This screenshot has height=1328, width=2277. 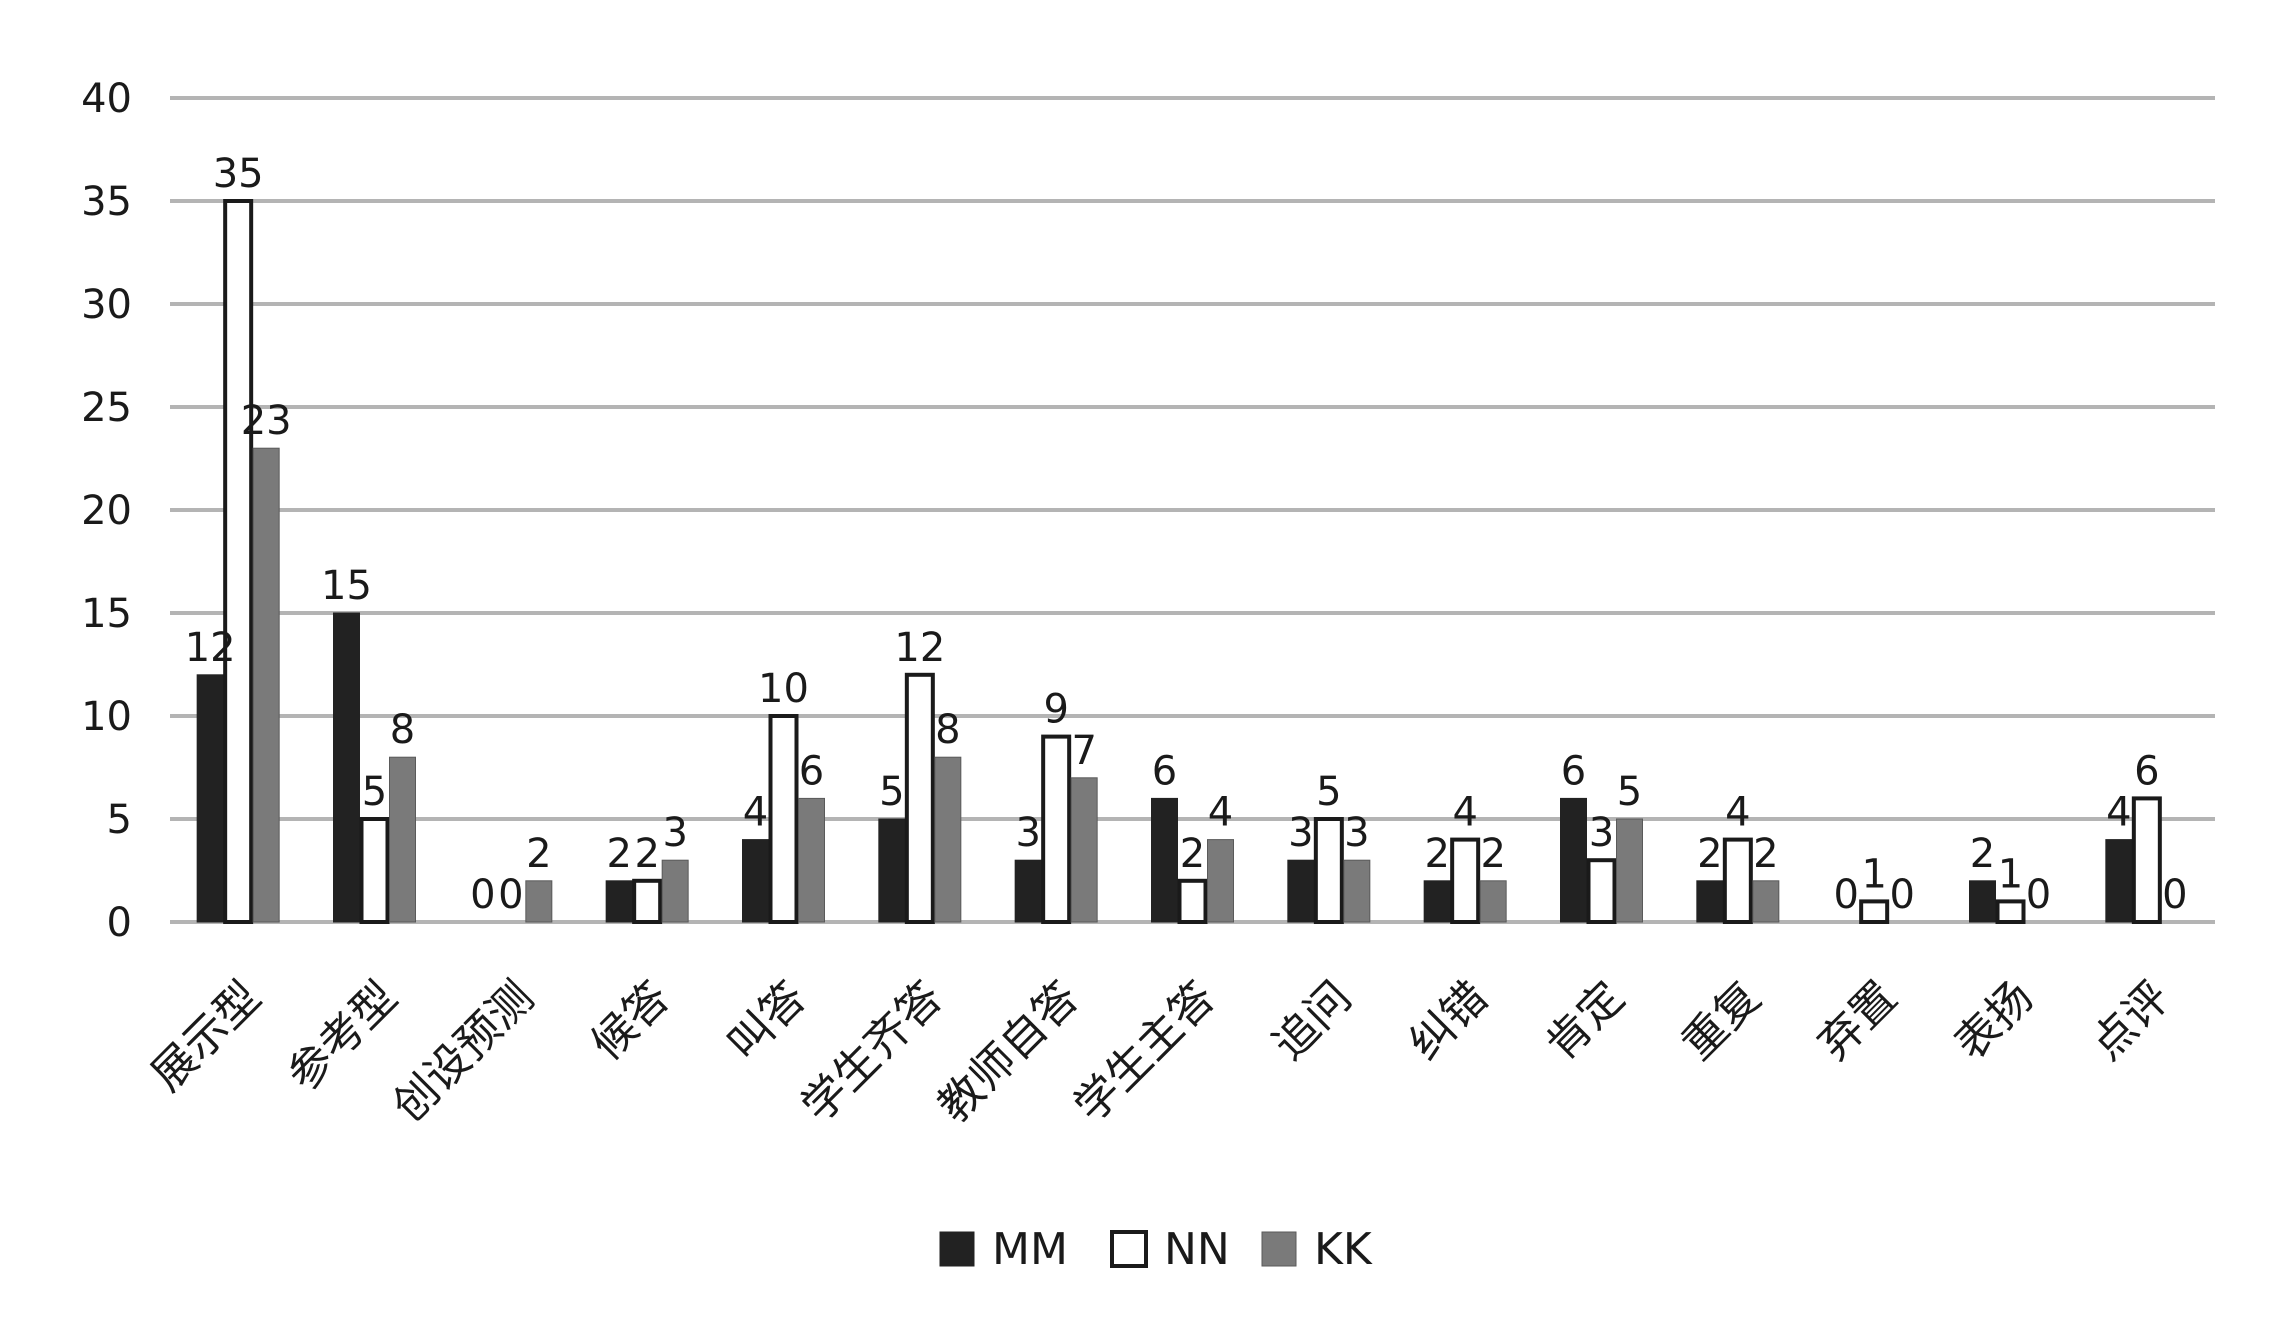 I want to click on category-label: 候答, so click(x=631, y=1021).